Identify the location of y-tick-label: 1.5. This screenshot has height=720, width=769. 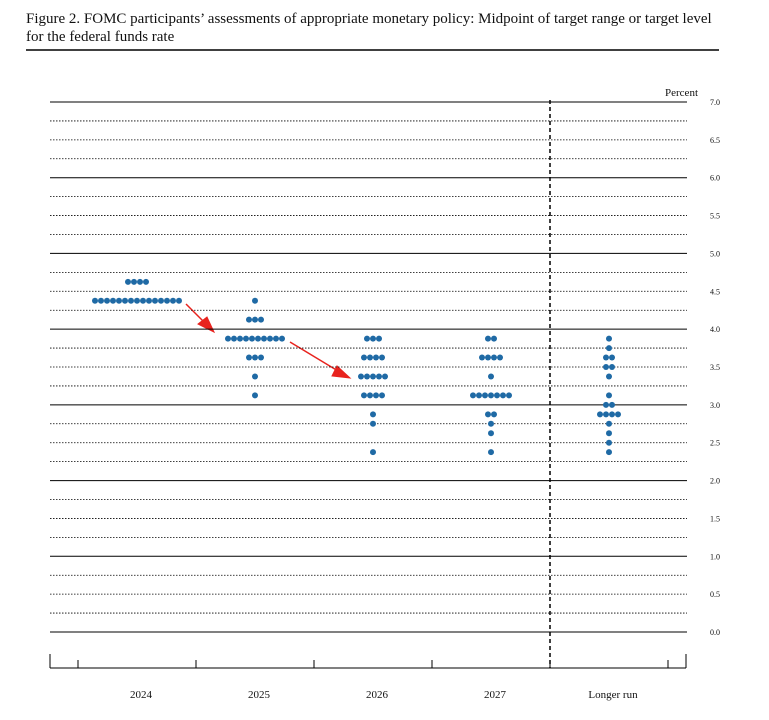
(715, 518).